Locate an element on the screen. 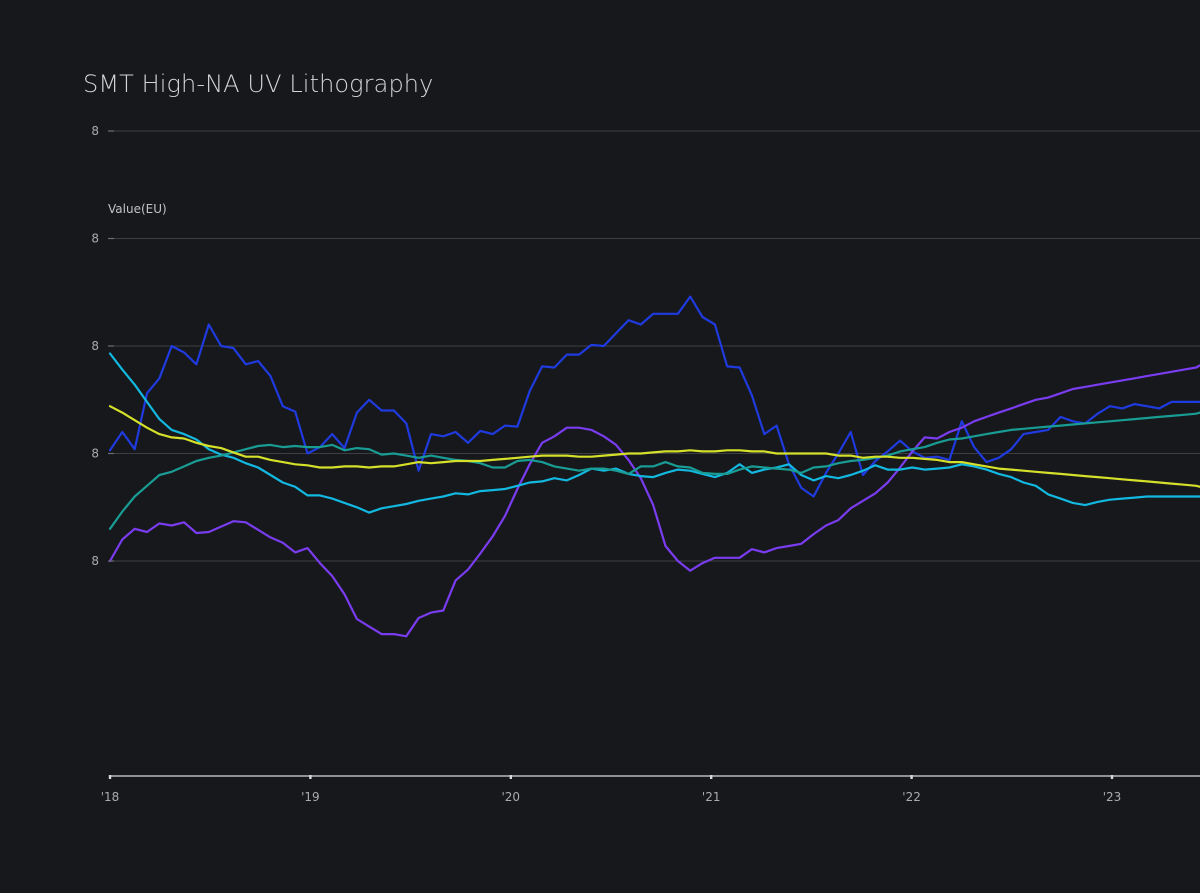  x-tick-label: '23 is located at coordinates (1112, 797).